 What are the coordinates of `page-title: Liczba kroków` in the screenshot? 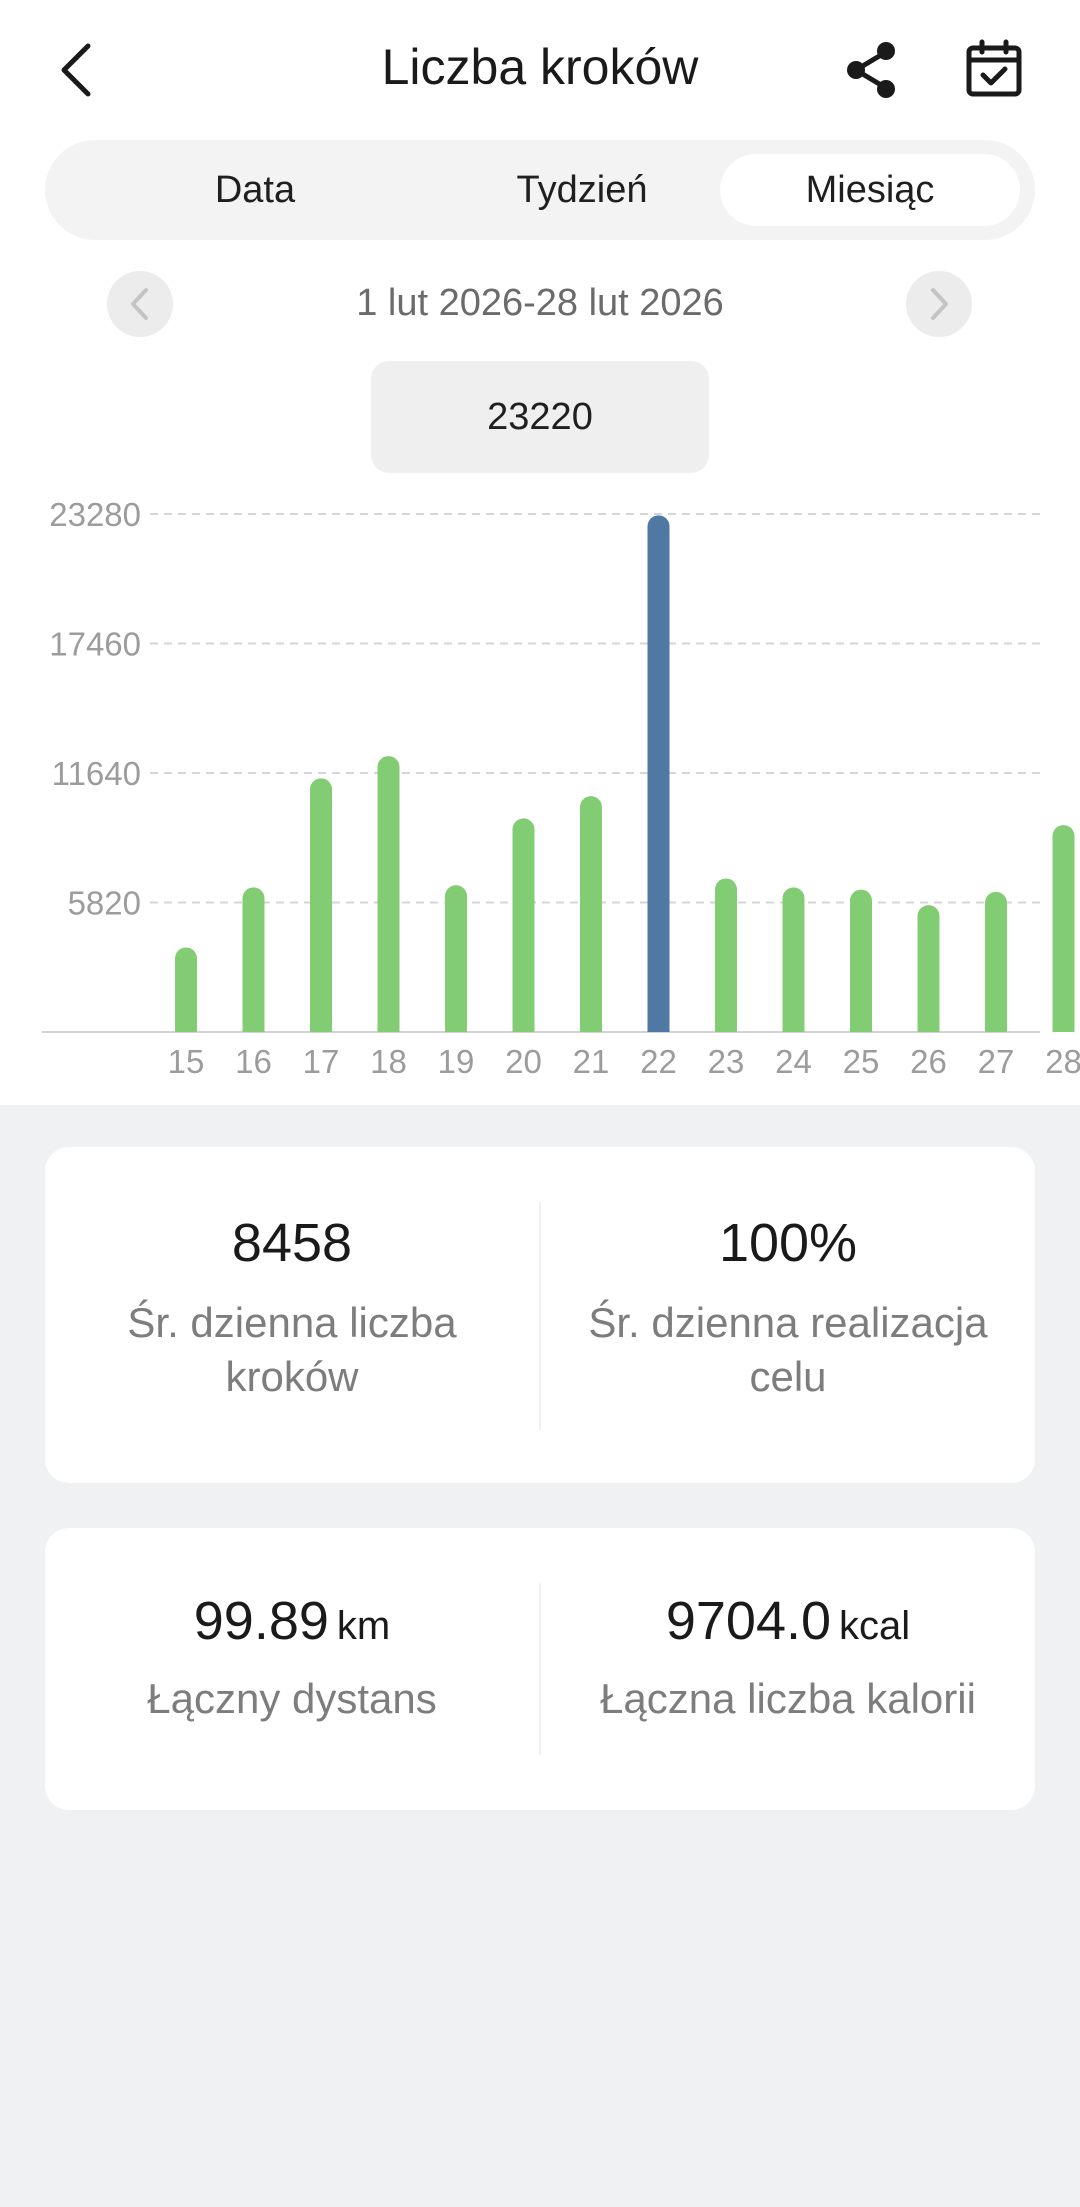 It's located at (540, 67).